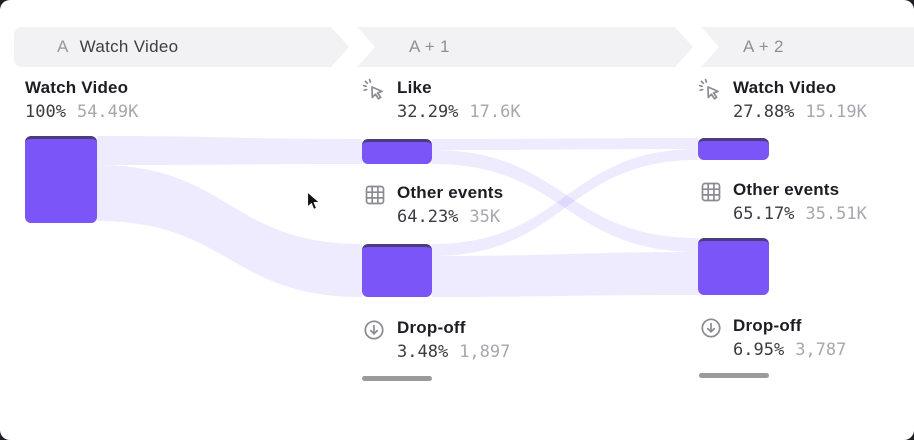 The width and height of the screenshot is (914, 440). I want to click on node-percent: 6.95%, so click(759, 350).